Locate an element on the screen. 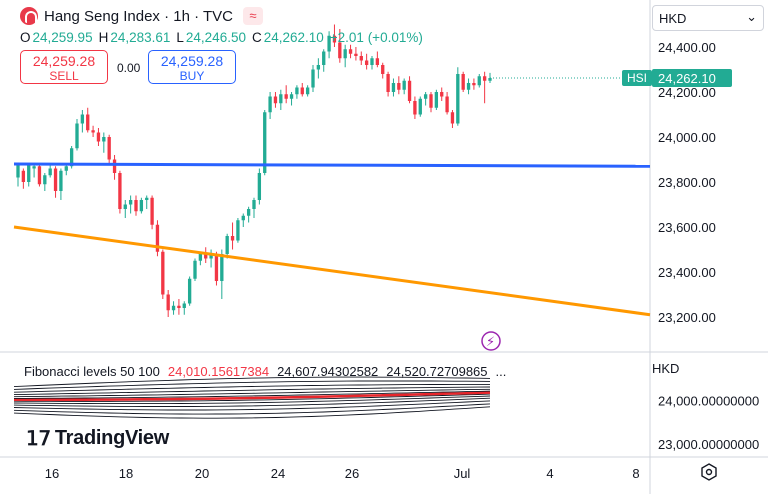 The width and height of the screenshot is (768, 494). y-tick-label: 23,400.00 is located at coordinates (687, 272).